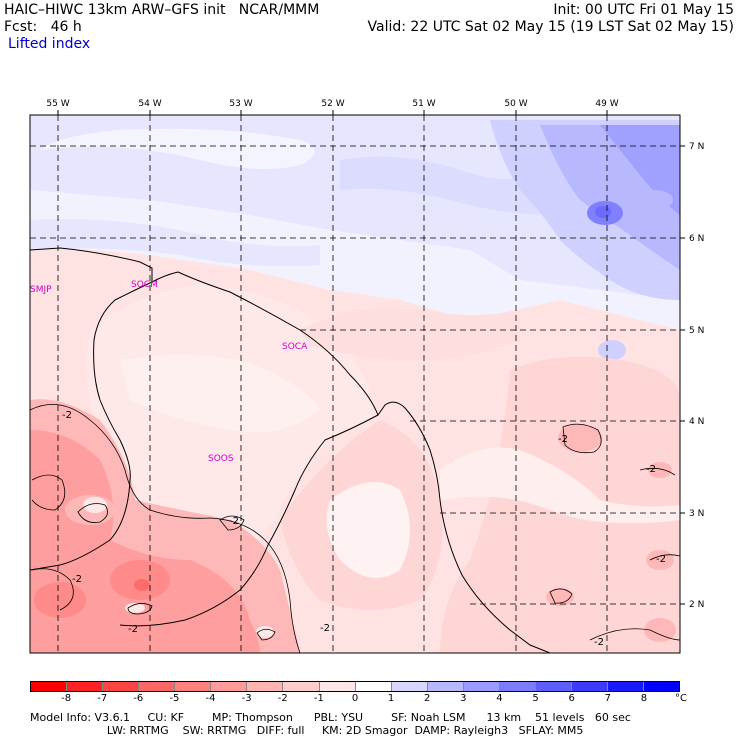 The image size is (740, 740). What do you see at coordinates (644, 698) in the screenshot?
I see `colorbar-tick-label: 8` at bounding box center [644, 698].